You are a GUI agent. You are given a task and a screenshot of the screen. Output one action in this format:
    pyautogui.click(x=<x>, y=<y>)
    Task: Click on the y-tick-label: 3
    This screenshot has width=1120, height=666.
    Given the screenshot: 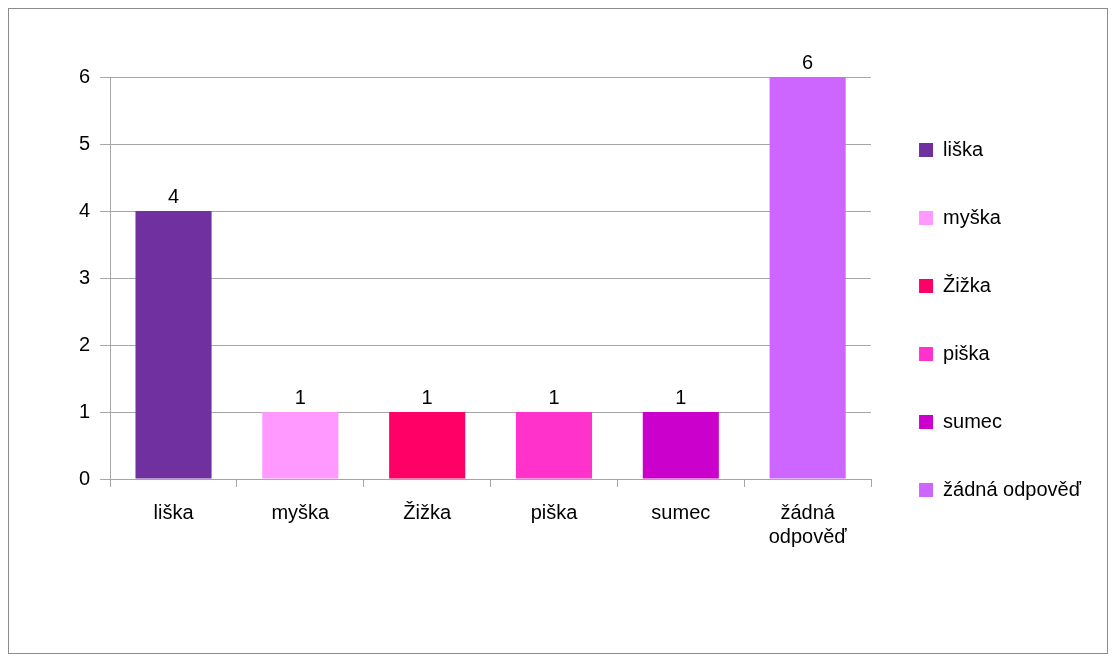 What is the action you would take?
    pyautogui.click(x=85, y=276)
    